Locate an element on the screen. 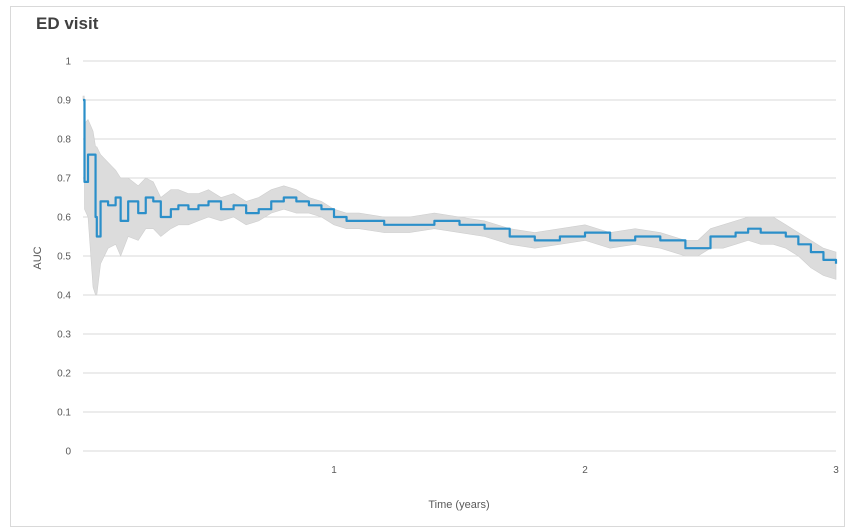 Image resolution: width=847 pixels, height=529 pixels. y-tick-labels: 0 0.1 0.2 0.3 0.4 0.5 0.6 0.7 0.8 0.9 1 is located at coordinates (64, 257).